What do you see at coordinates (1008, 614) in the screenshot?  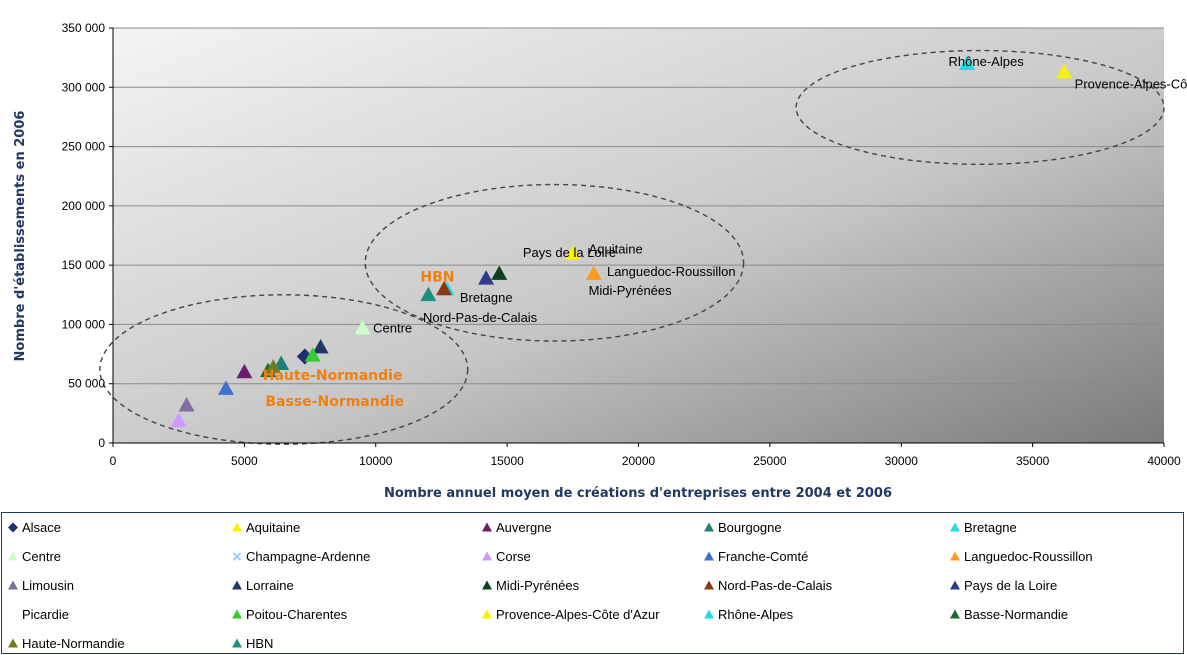 I see `legend-item: Basse-Normandie` at bounding box center [1008, 614].